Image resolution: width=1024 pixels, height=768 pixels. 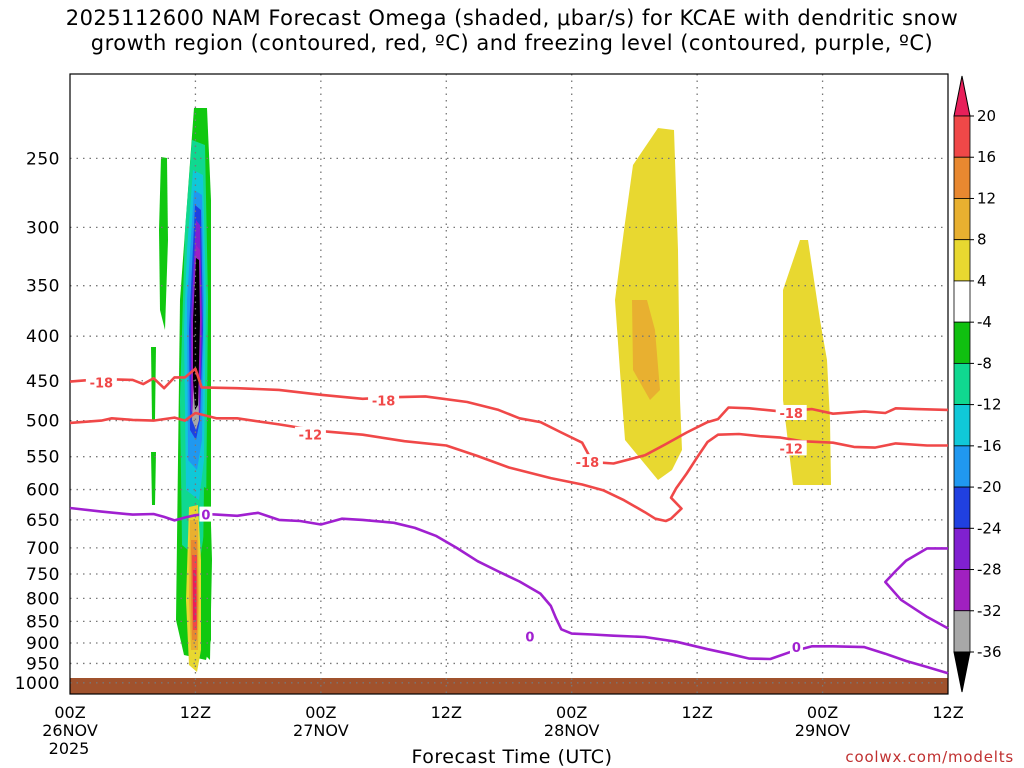 I want to click on colorbar-label: 16, so click(x=986, y=157).